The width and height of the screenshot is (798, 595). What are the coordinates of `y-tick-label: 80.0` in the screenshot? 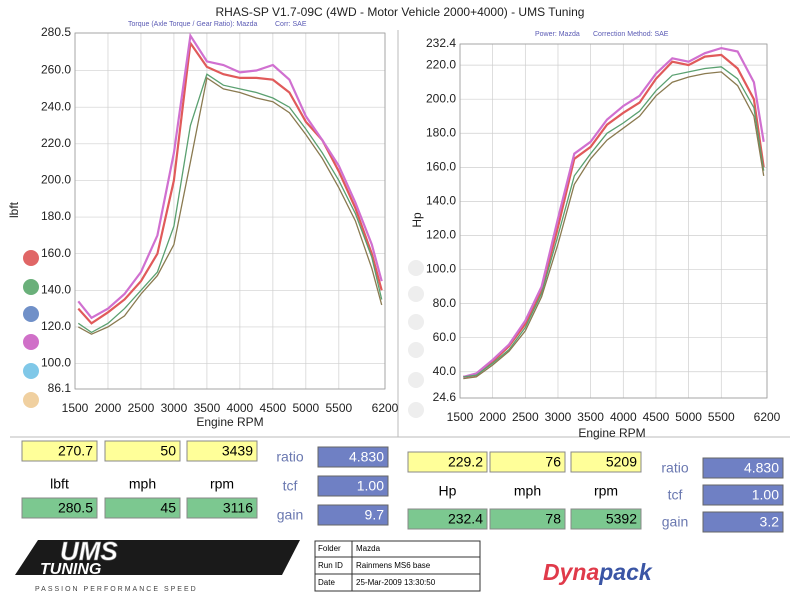 It's located at (445, 303).